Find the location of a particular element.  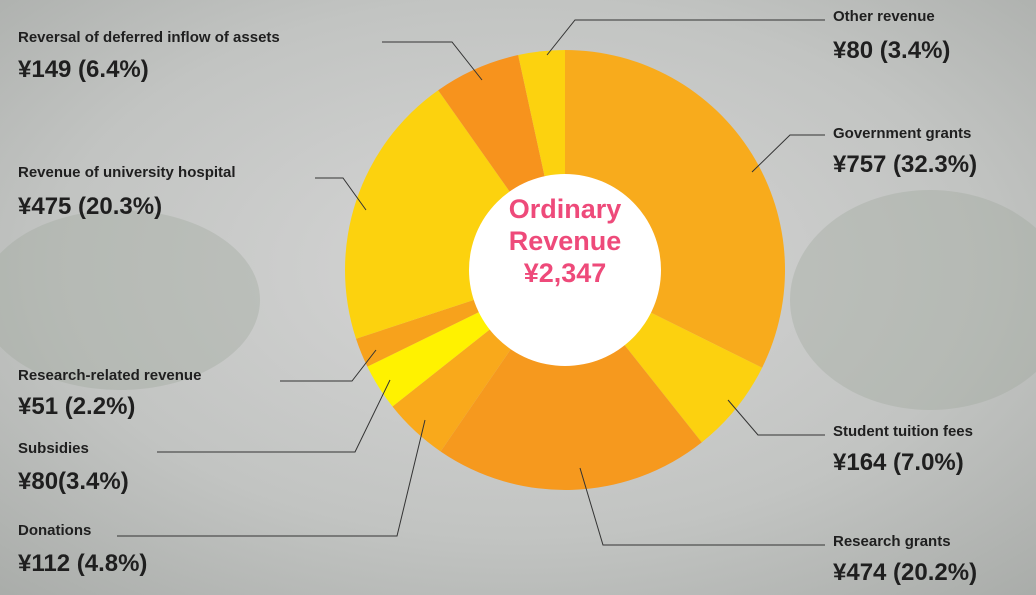

center-text: Ordinary is located at coordinates (565, 209).